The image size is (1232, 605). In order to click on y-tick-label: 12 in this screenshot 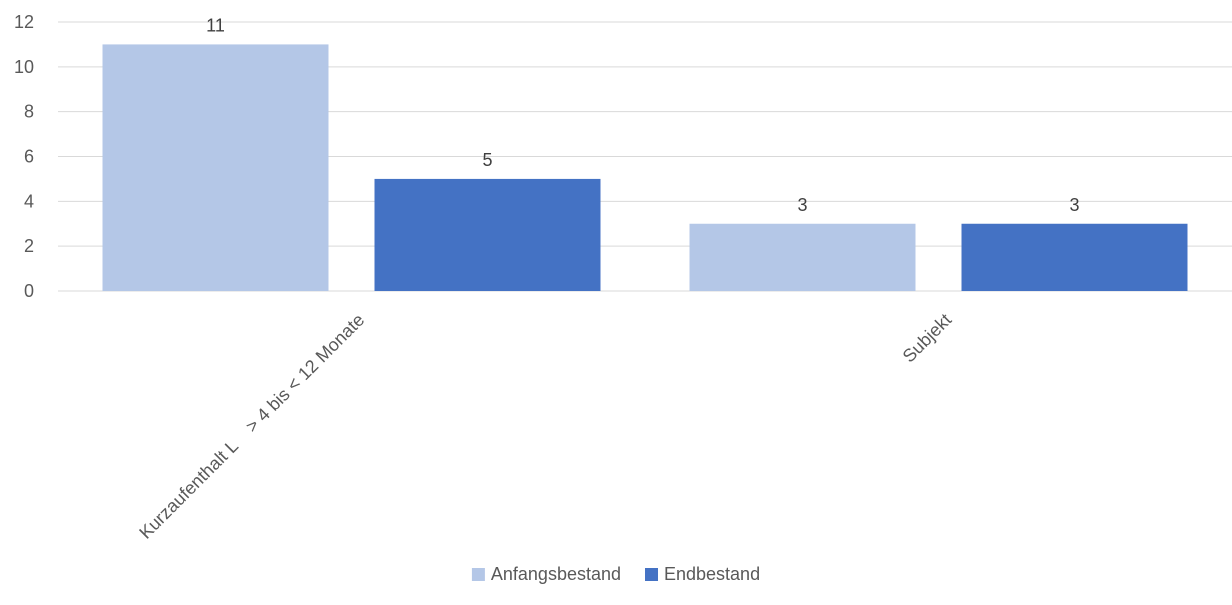, I will do `click(24, 22)`.